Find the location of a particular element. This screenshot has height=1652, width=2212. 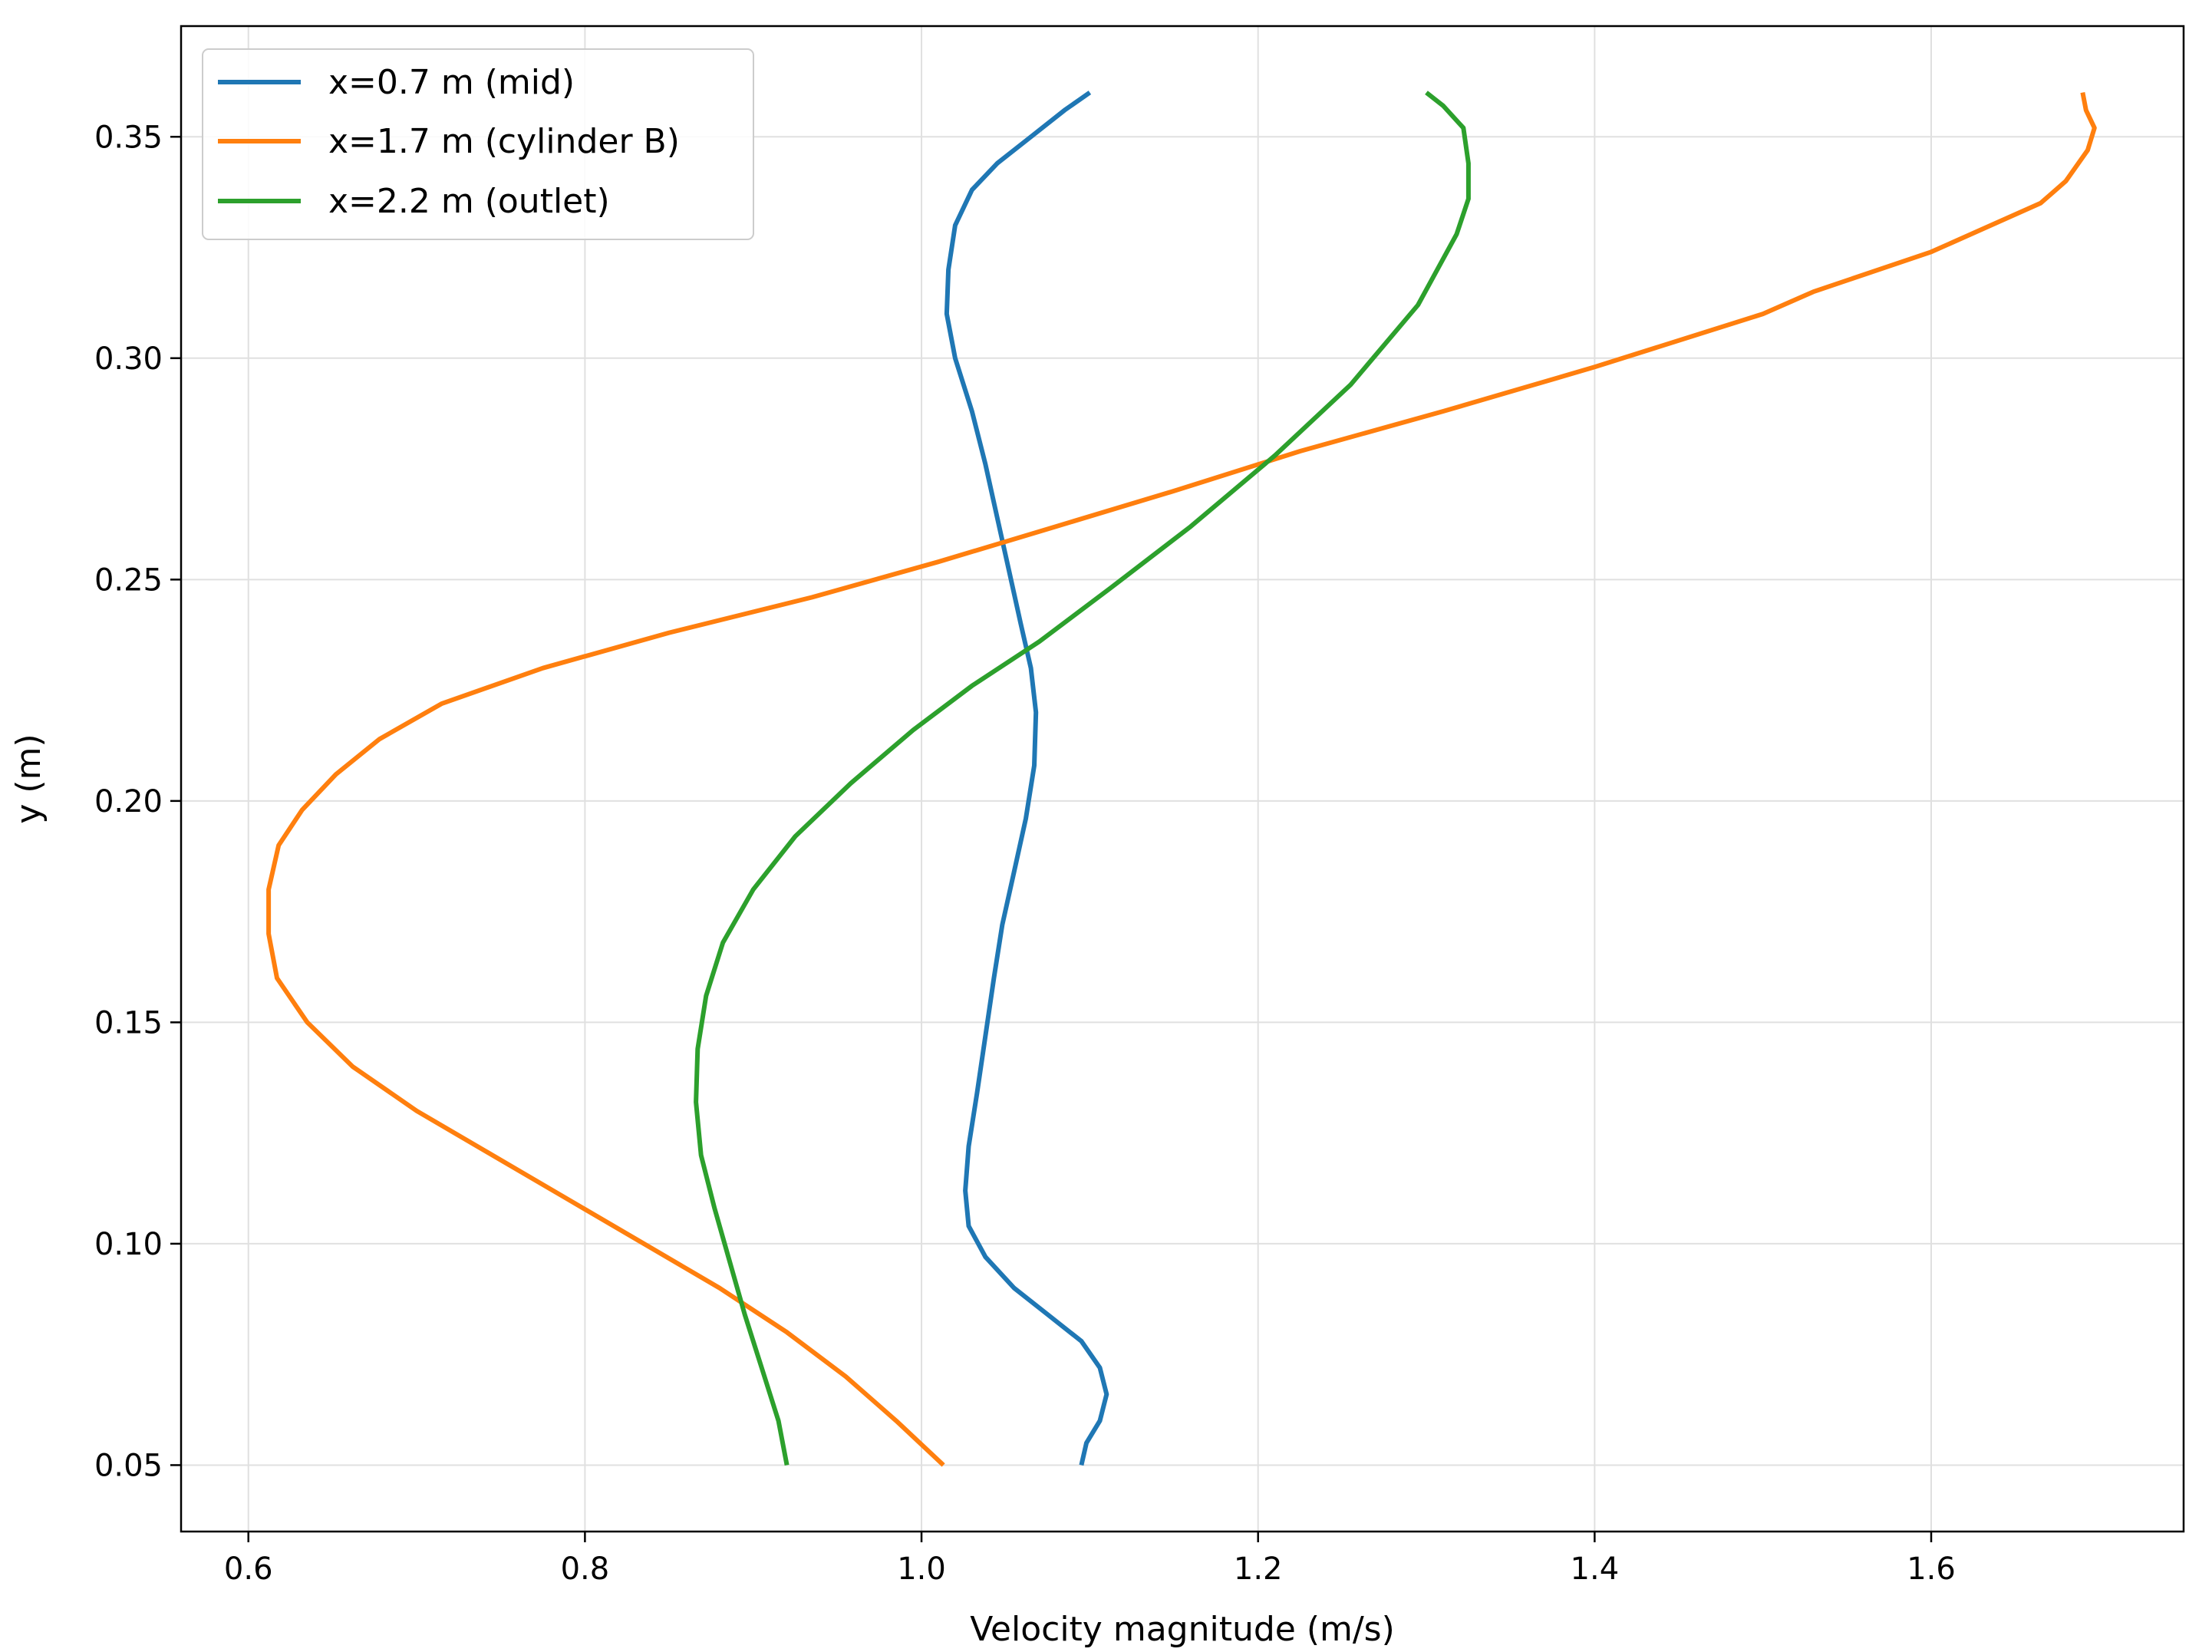

x-tick-label: 1.6 is located at coordinates (1931, 1569).